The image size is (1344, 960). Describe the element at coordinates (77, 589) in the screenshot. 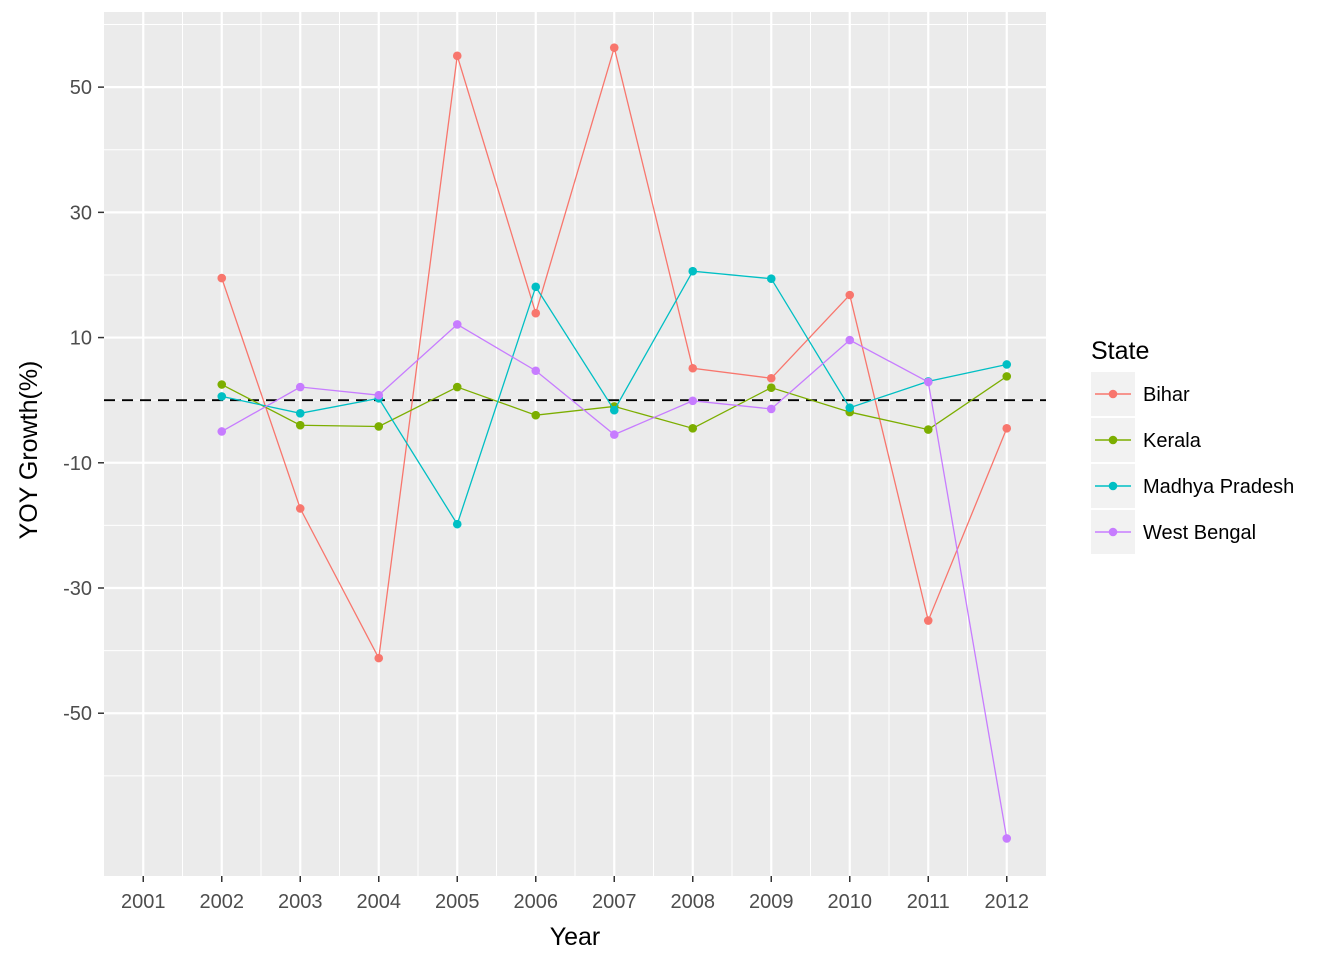

I see `y-tick-label: -30` at that location.